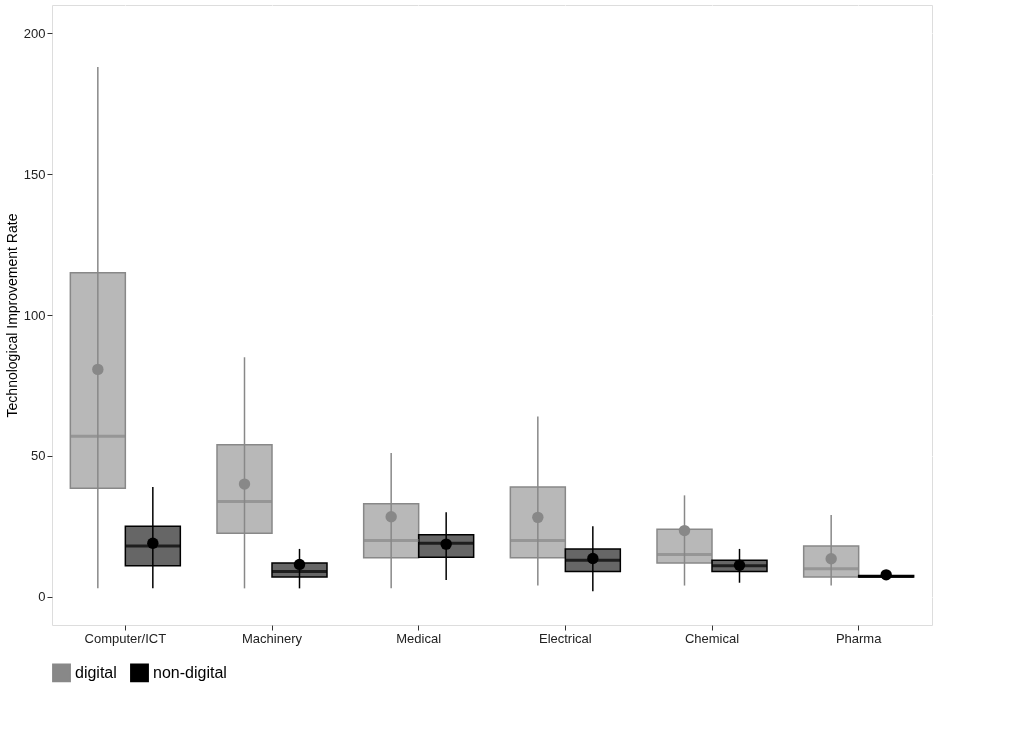 The width and height of the screenshot is (1019, 744). Describe the element at coordinates (34, 33) in the screenshot. I see `y-tick-label: 200` at that location.